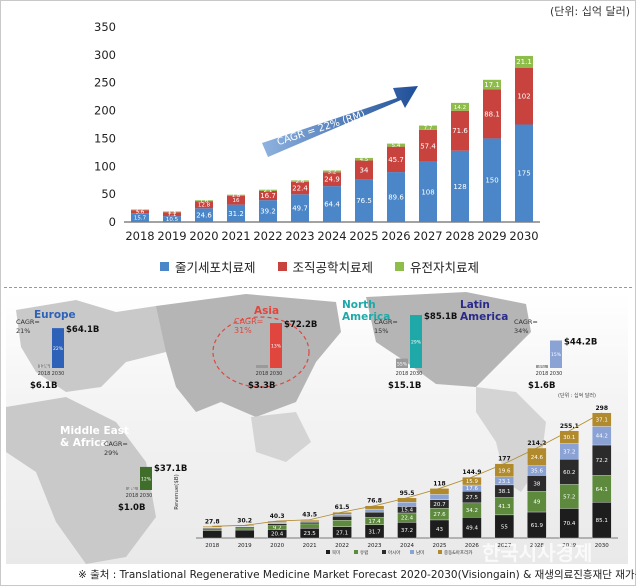 This screenshot has width=636, height=586. Describe the element at coordinates (55, 315) in the screenshot. I see `region-name: Europe` at that location.